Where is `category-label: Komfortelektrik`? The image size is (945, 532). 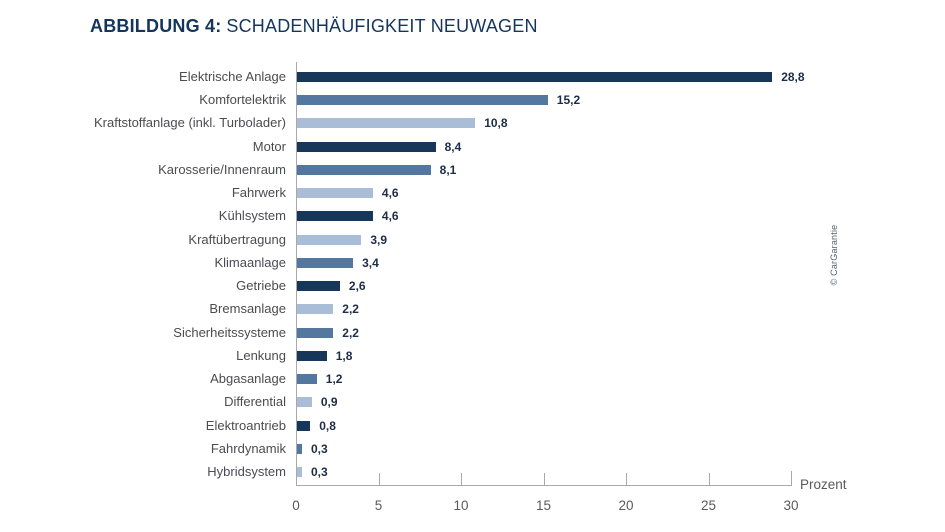 category-label: Komfortelektrik is located at coordinates (242, 100).